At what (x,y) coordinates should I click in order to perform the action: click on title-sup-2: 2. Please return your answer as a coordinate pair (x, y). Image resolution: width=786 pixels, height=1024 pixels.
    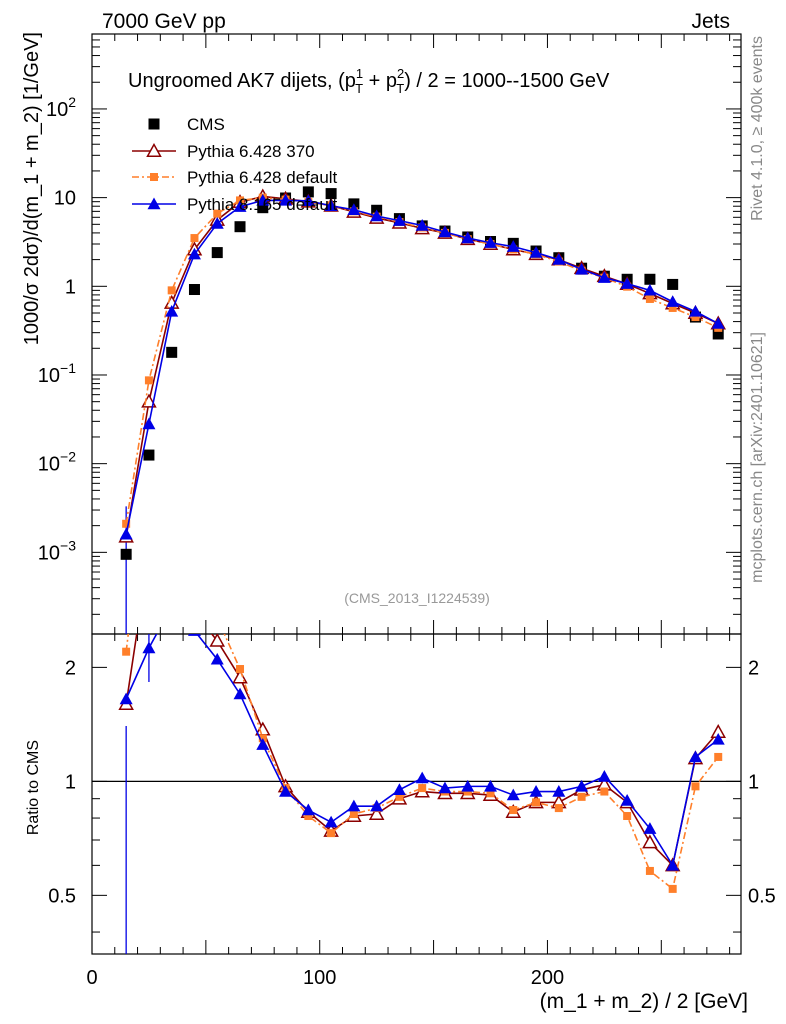
    Looking at the image, I should click on (400, 73).